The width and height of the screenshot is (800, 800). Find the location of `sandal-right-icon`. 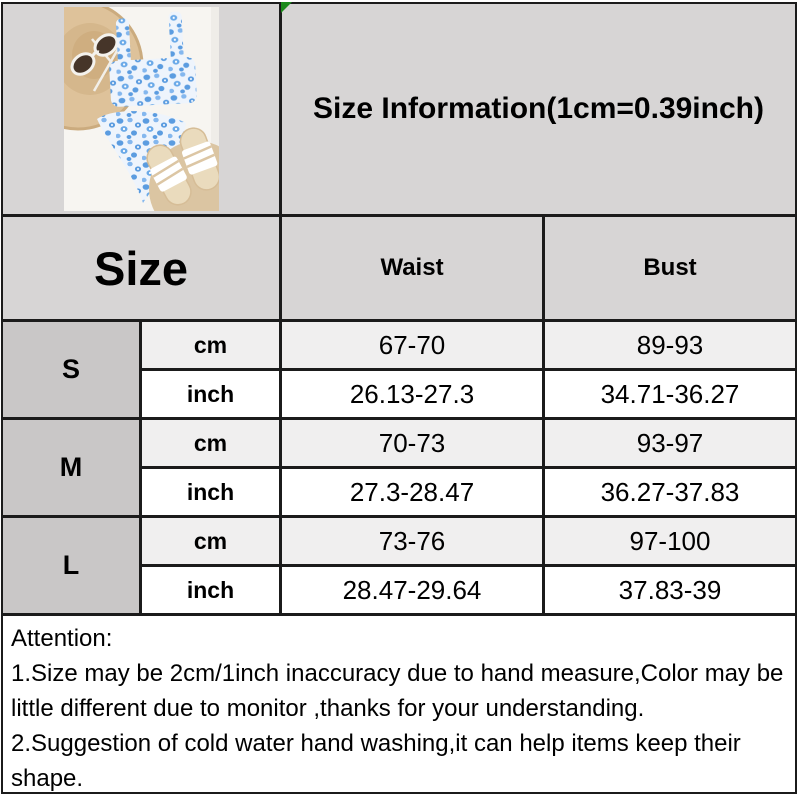

sandal-right-icon is located at coordinates (199, 159).